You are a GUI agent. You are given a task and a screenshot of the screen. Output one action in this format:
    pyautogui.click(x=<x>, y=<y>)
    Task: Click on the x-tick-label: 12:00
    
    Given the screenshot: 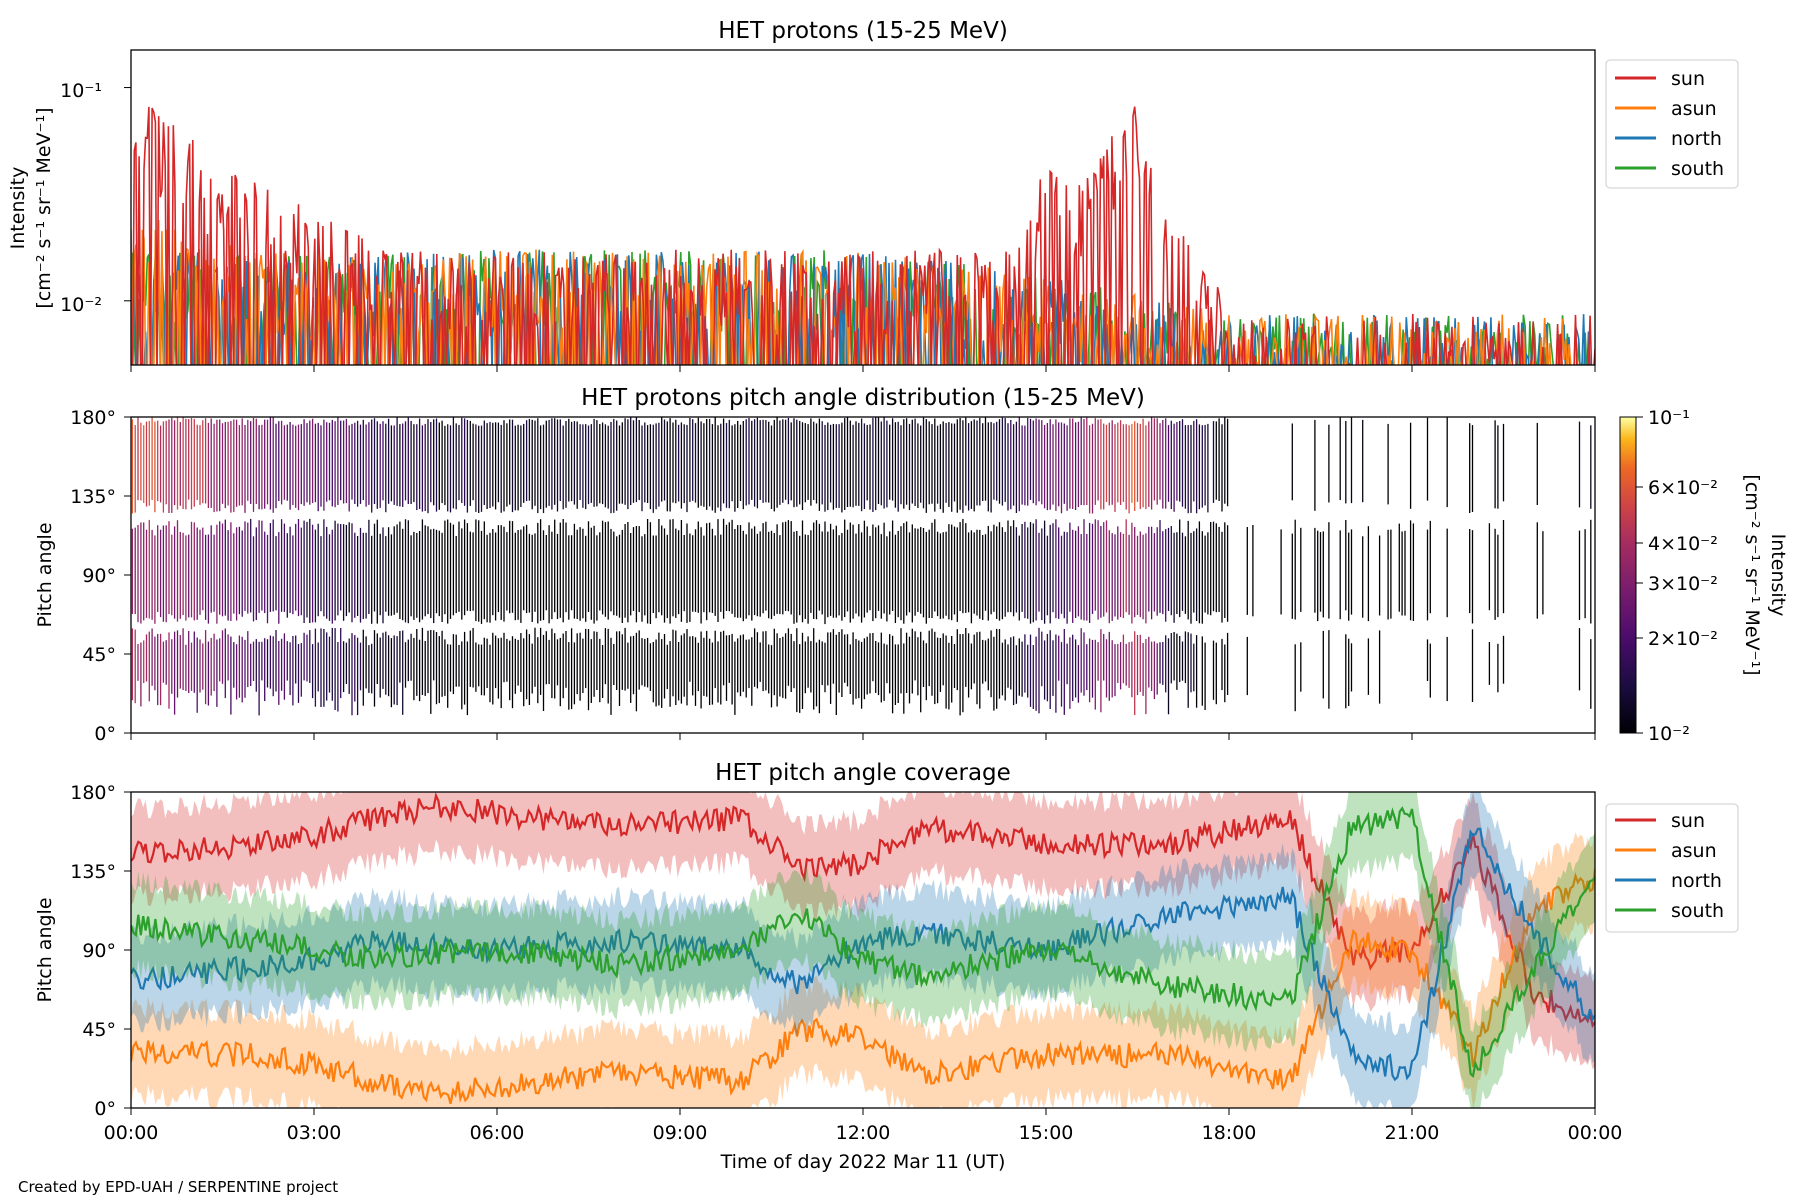 What is the action you would take?
    pyautogui.click(x=863, y=1133)
    